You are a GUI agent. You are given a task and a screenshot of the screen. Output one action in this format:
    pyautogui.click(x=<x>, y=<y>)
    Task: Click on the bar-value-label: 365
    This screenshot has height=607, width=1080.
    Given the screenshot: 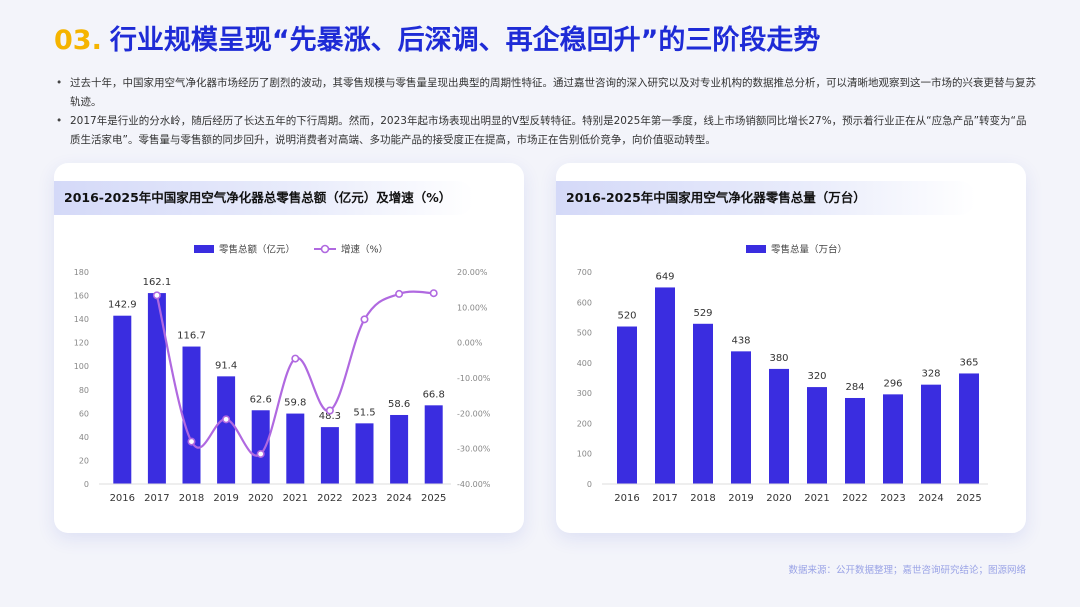 What is the action you would take?
    pyautogui.click(x=968, y=362)
    